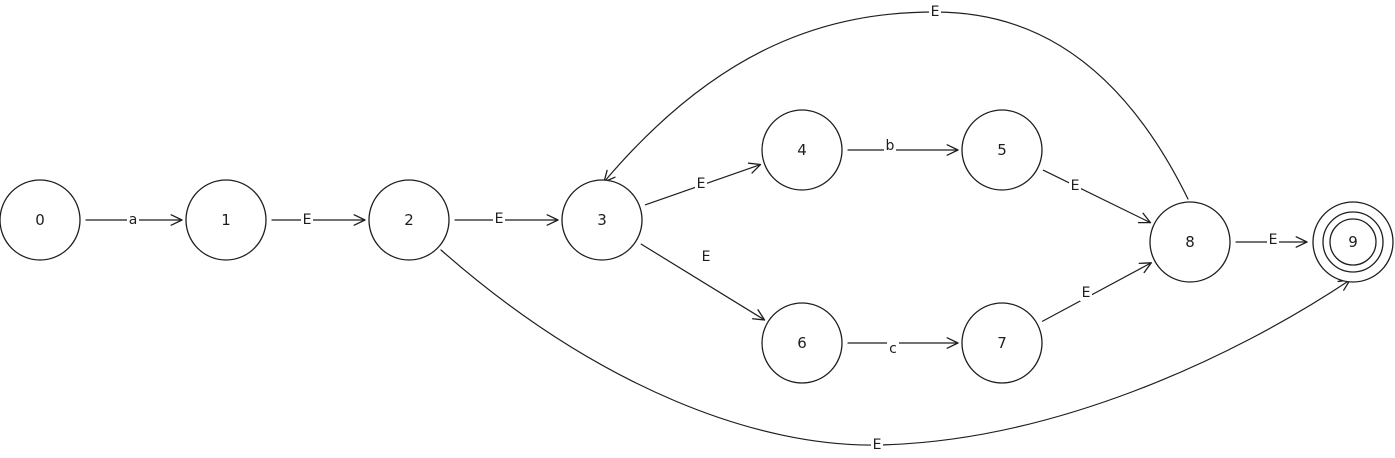  I want to click on transition-7-8: E, so click(1096, 292).